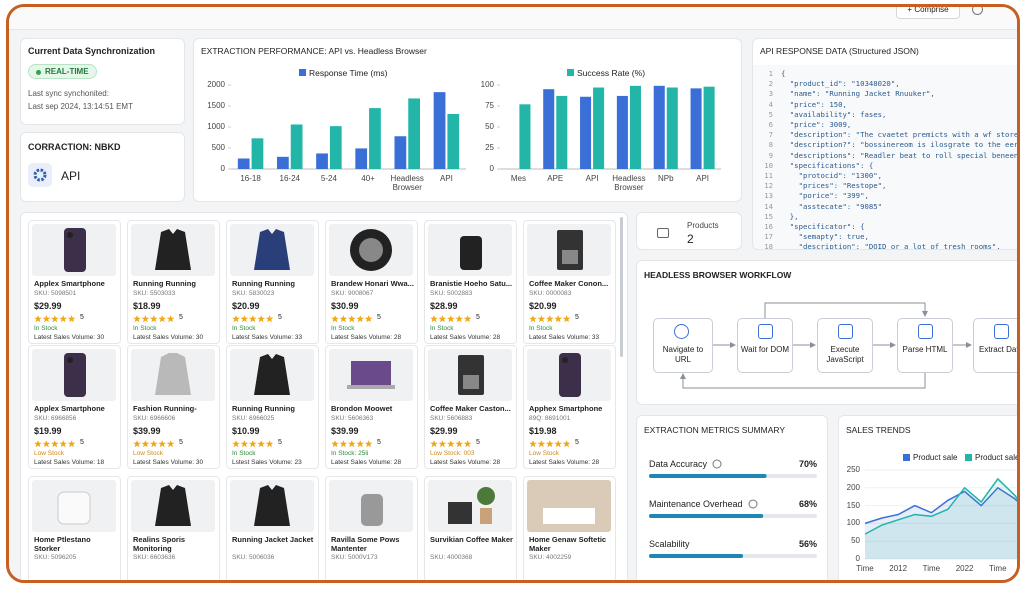  I want to click on workflow-step: Parse HTML, so click(925, 345).